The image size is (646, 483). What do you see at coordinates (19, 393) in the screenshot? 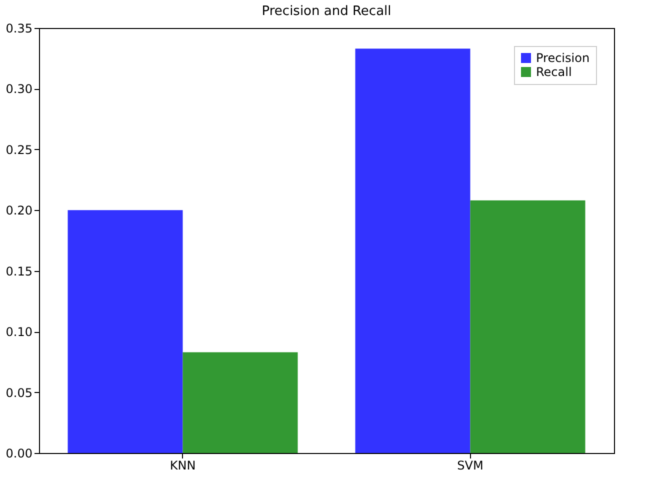
I see `y-tick-label: 0.05` at bounding box center [19, 393].